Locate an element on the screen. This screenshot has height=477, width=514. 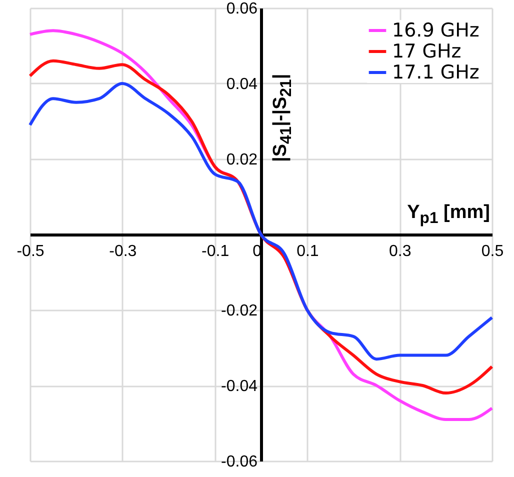
x-tick-label: -0.3 is located at coordinates (123, 251).